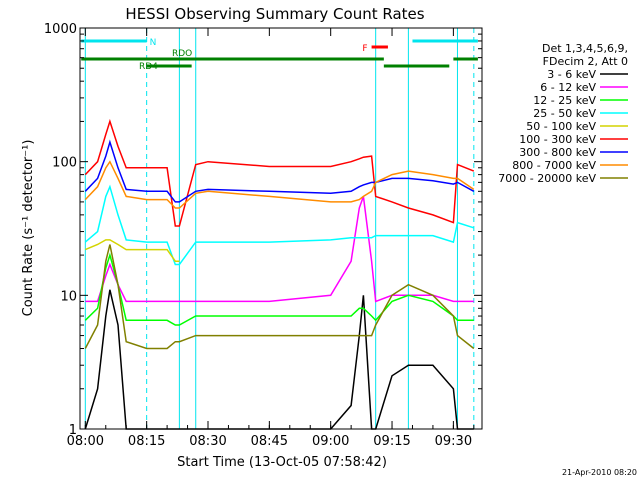  Describe the element at coordinates (28, 228) in the screenshot. I see `y-axis-label: Count Rate (s⁻¹ detector⁻¹)` at that location.